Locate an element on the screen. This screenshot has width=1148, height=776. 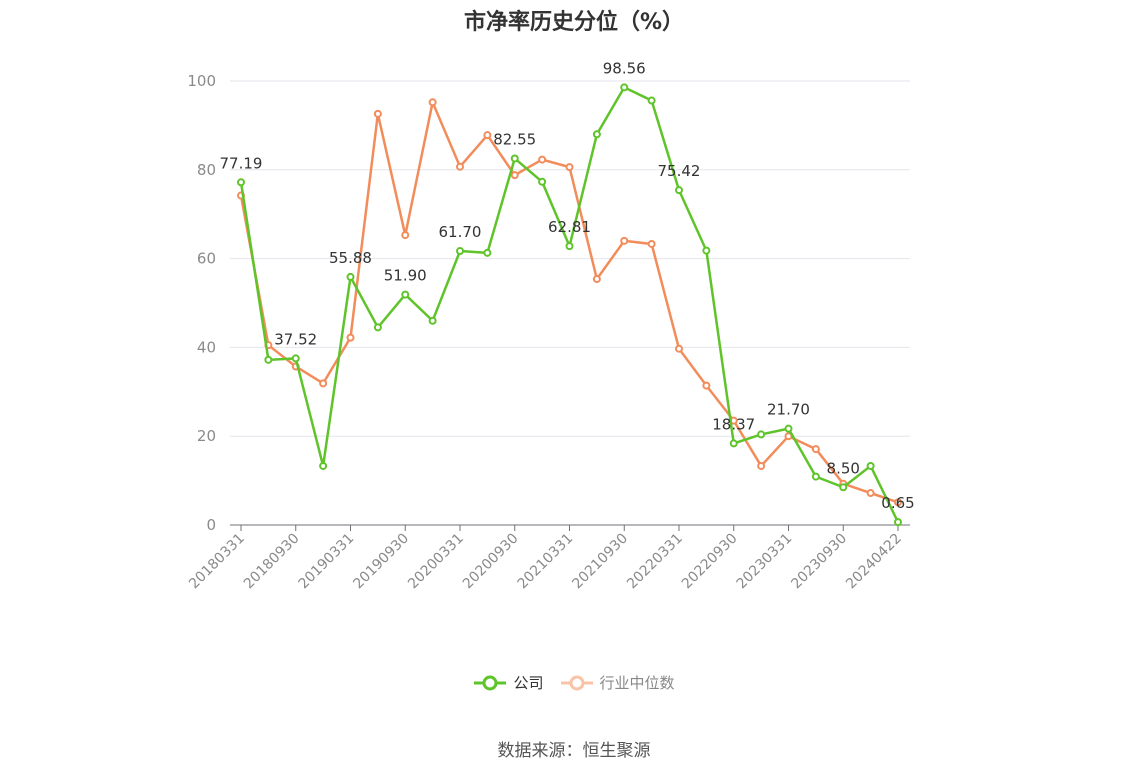
y-tick-label: 80 is located at coordinates (206, 170).